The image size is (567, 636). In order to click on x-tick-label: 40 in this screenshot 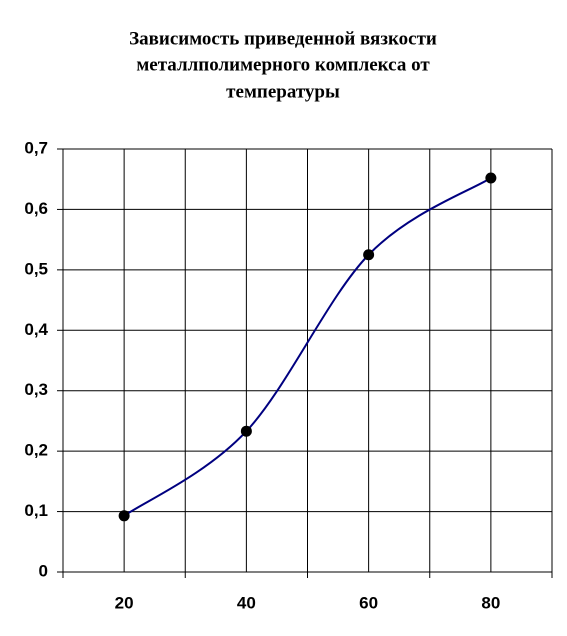, I will do `click(246, 602)`.